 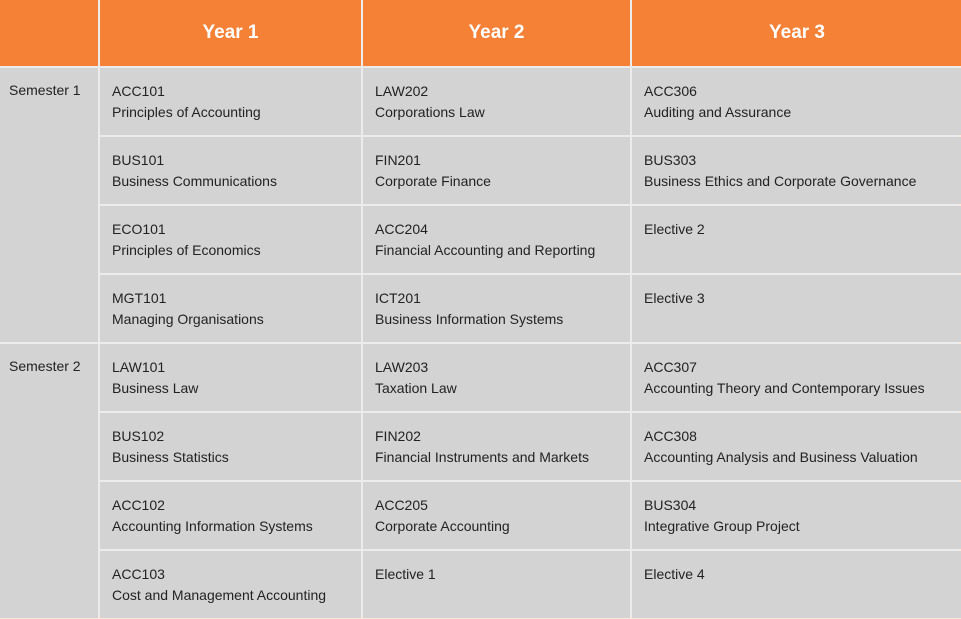 I want to click on course-code: Elective 4, so click(x=674, y=574).